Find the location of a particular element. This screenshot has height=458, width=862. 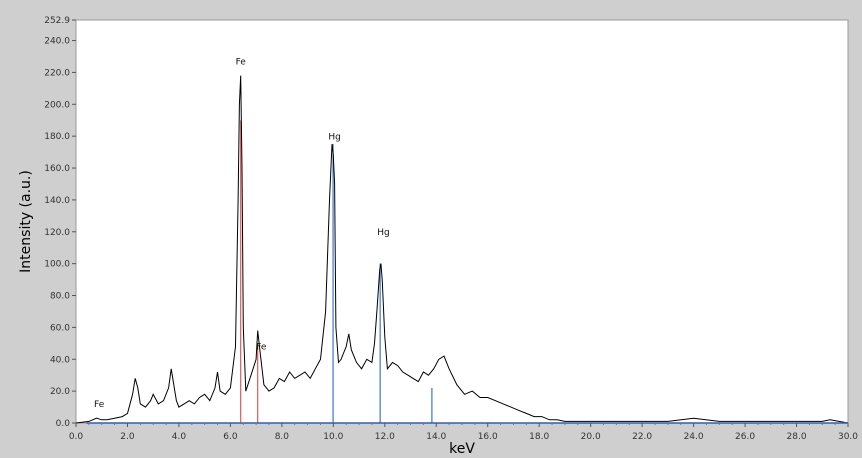

x-tick-label: 30.0 is located at coordinates (848, 437).